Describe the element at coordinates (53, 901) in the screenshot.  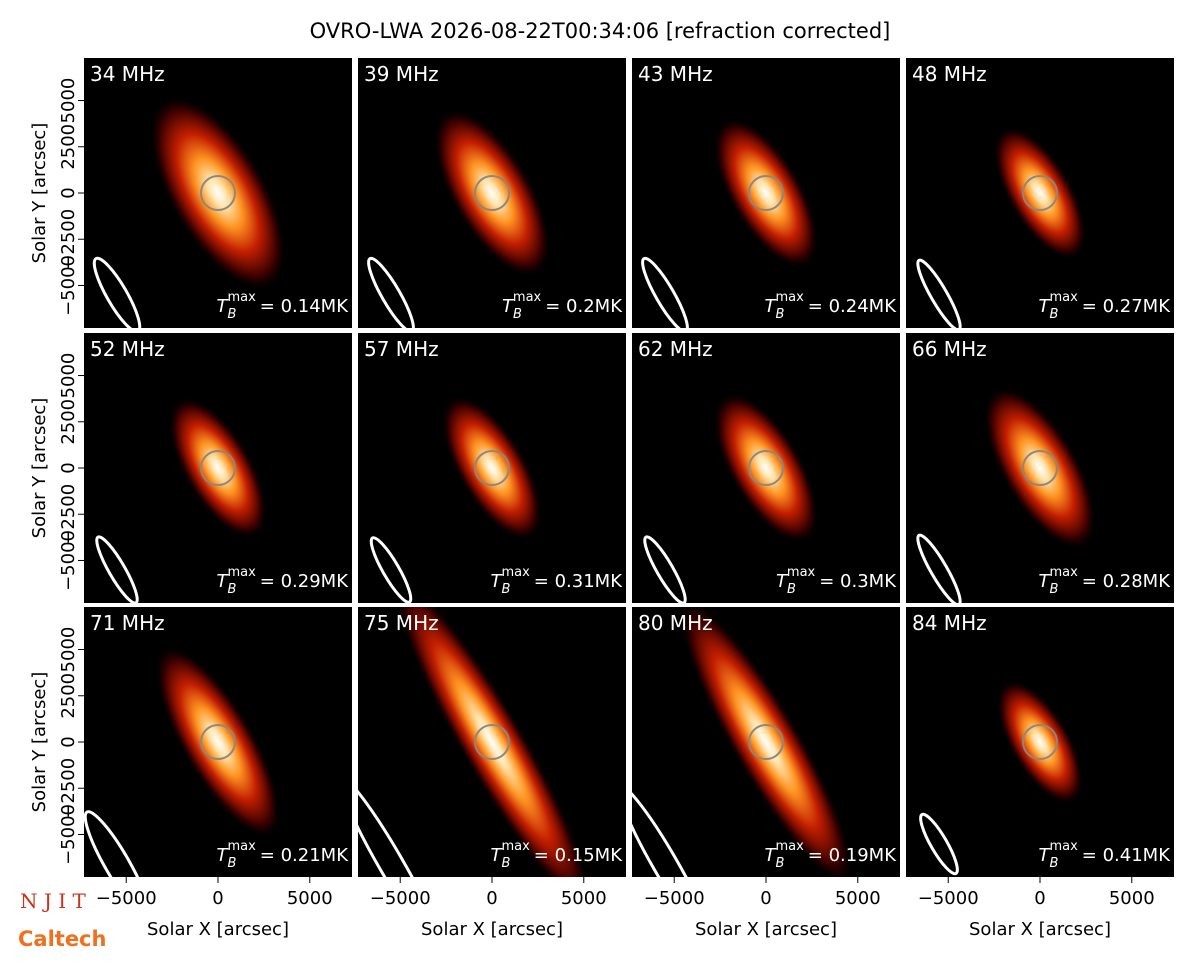
I see `logo-njit: N J I T` at that location.